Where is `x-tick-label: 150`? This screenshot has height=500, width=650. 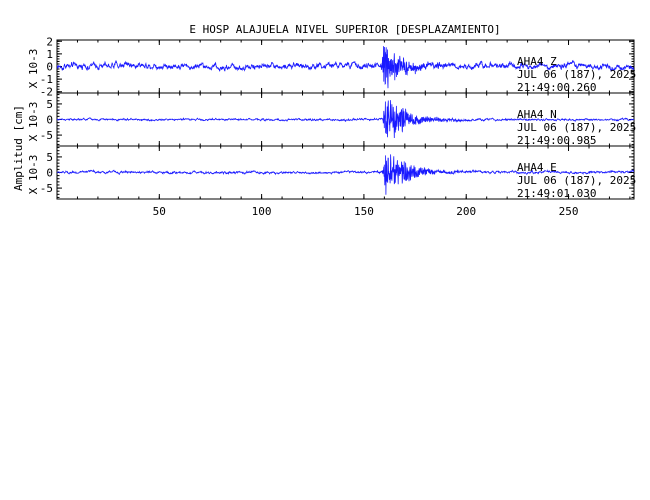 x-tick-label: 150 is located at coordinates (364, 211).